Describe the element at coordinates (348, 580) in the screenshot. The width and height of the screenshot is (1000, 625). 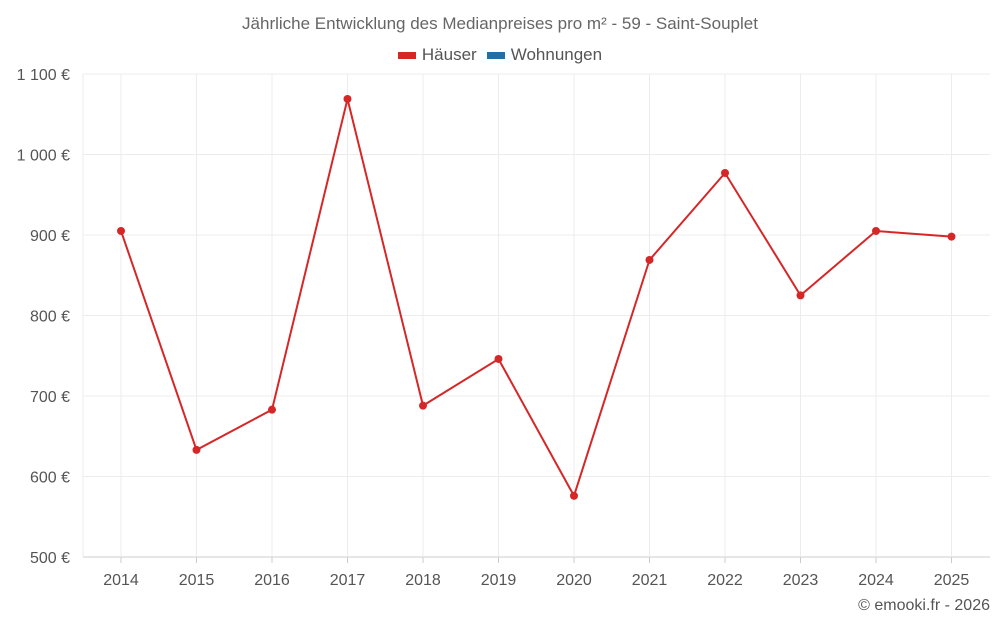
I see `x-tick-label: 2017` at that location.